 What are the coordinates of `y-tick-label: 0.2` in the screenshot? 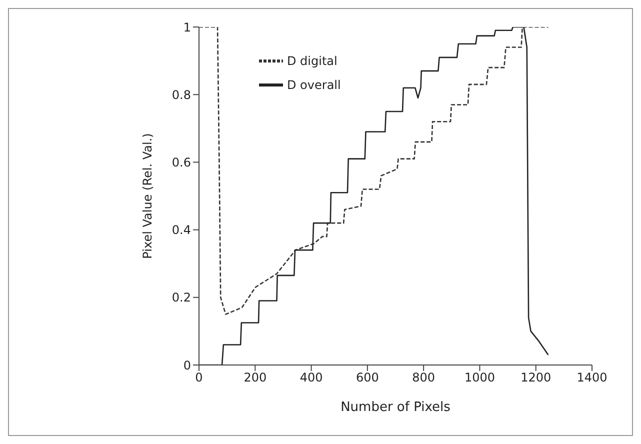 It's located at (181, 297).